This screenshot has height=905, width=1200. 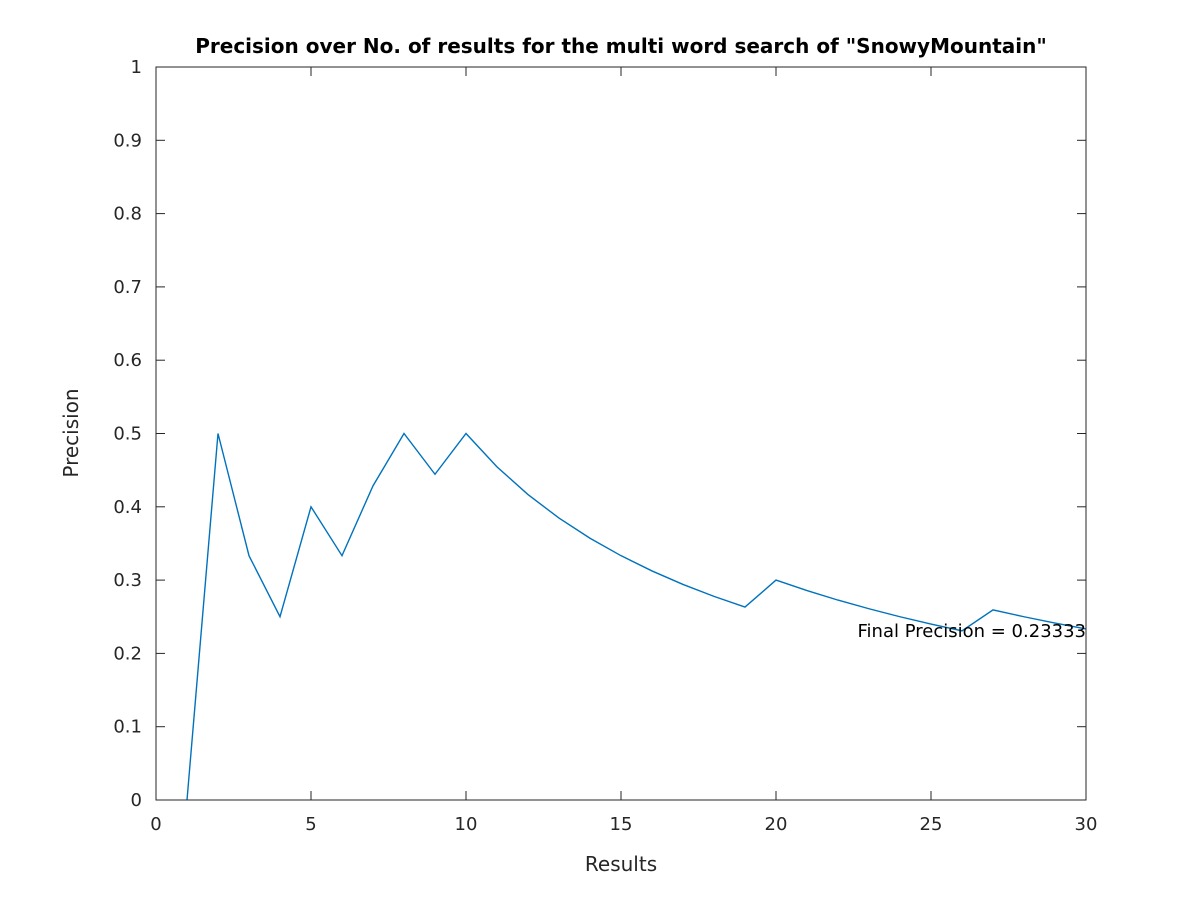 What do you see at coordinates (71, 432) in the screenshot?
I see `y-axis-label: Precision` at bounding box center [71, 432].